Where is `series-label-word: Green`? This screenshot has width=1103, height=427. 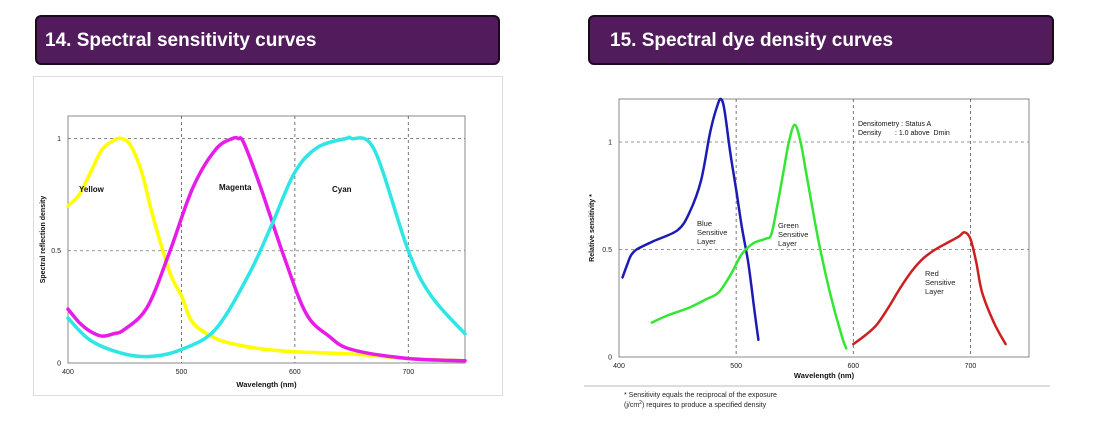
series-label-word: Green is located at coordinates (788, 225).